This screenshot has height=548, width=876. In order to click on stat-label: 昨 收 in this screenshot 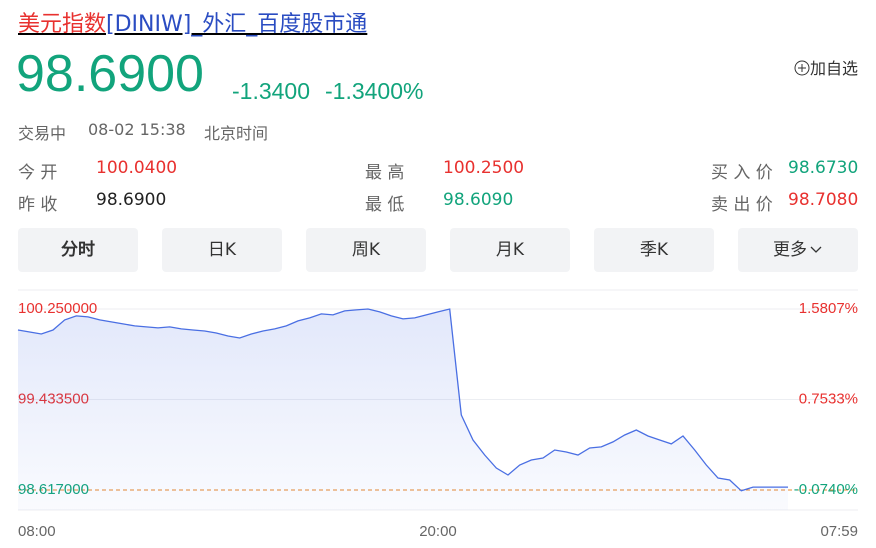, I will do `click(38, 205)`.